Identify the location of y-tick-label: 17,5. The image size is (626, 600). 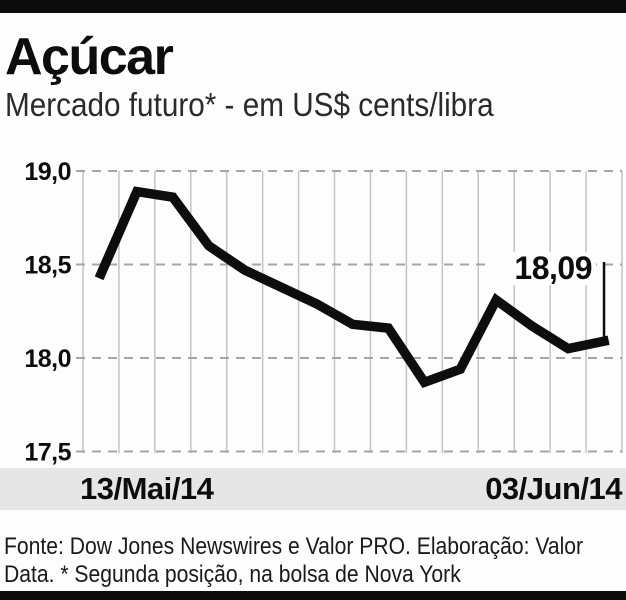
(47, 453).